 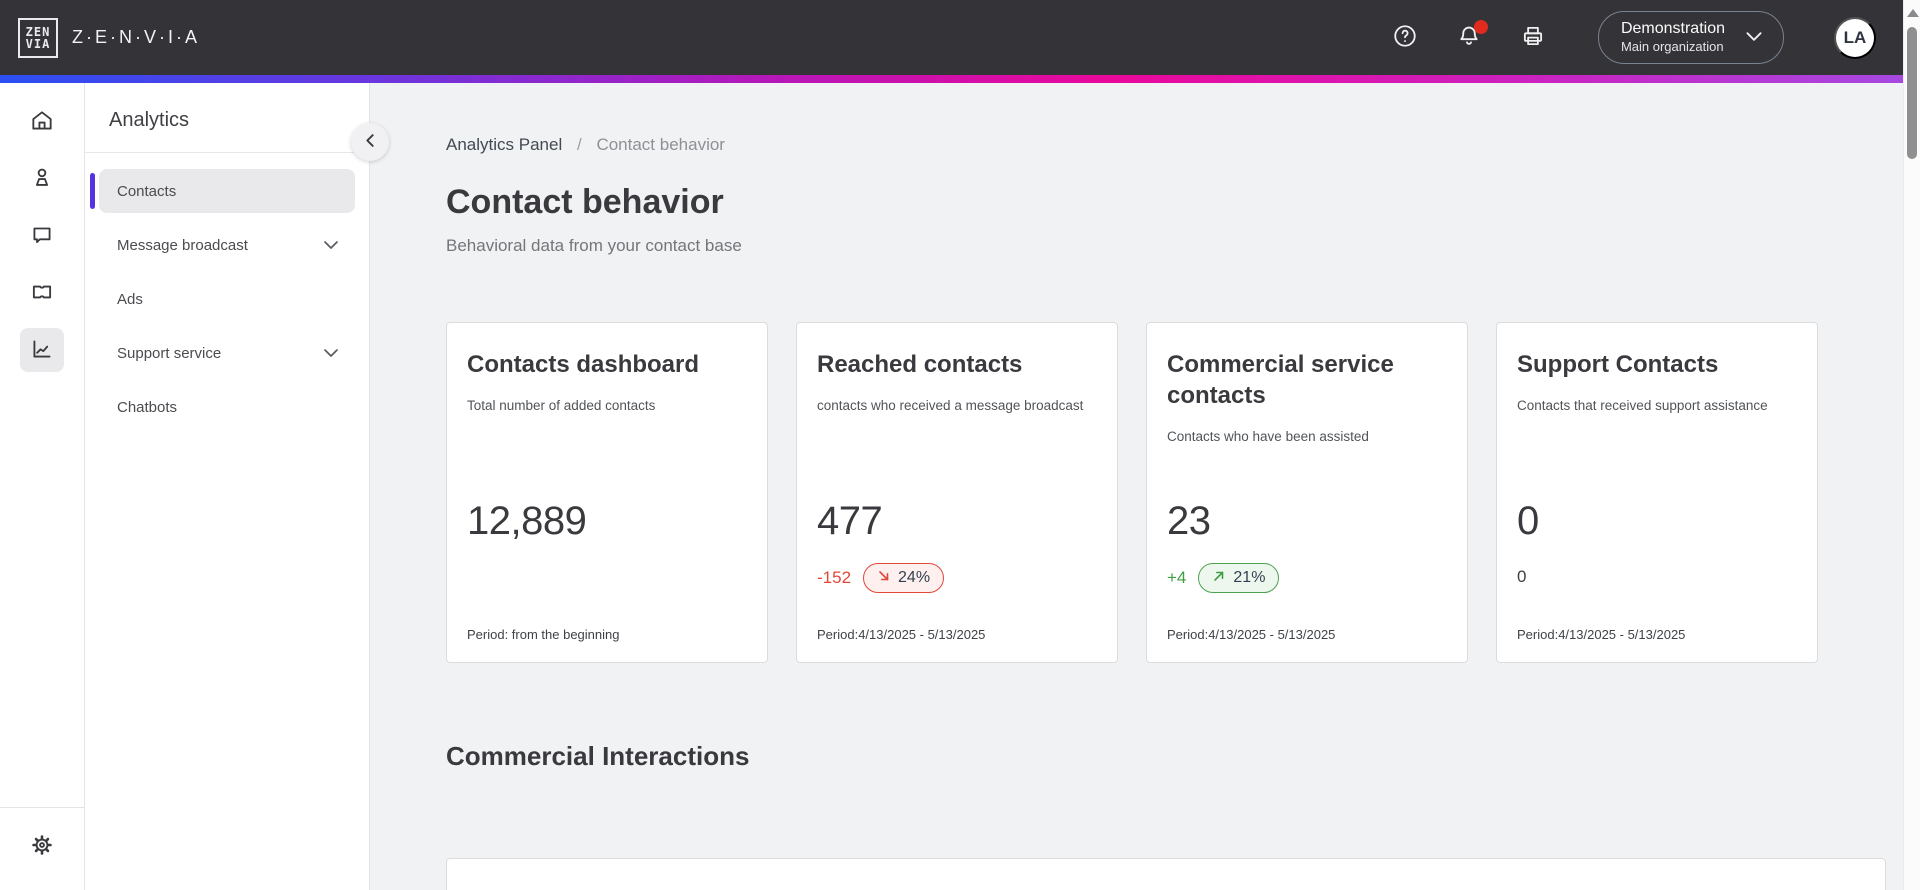 I want to click on settings-button, so click(x=42, y=846).